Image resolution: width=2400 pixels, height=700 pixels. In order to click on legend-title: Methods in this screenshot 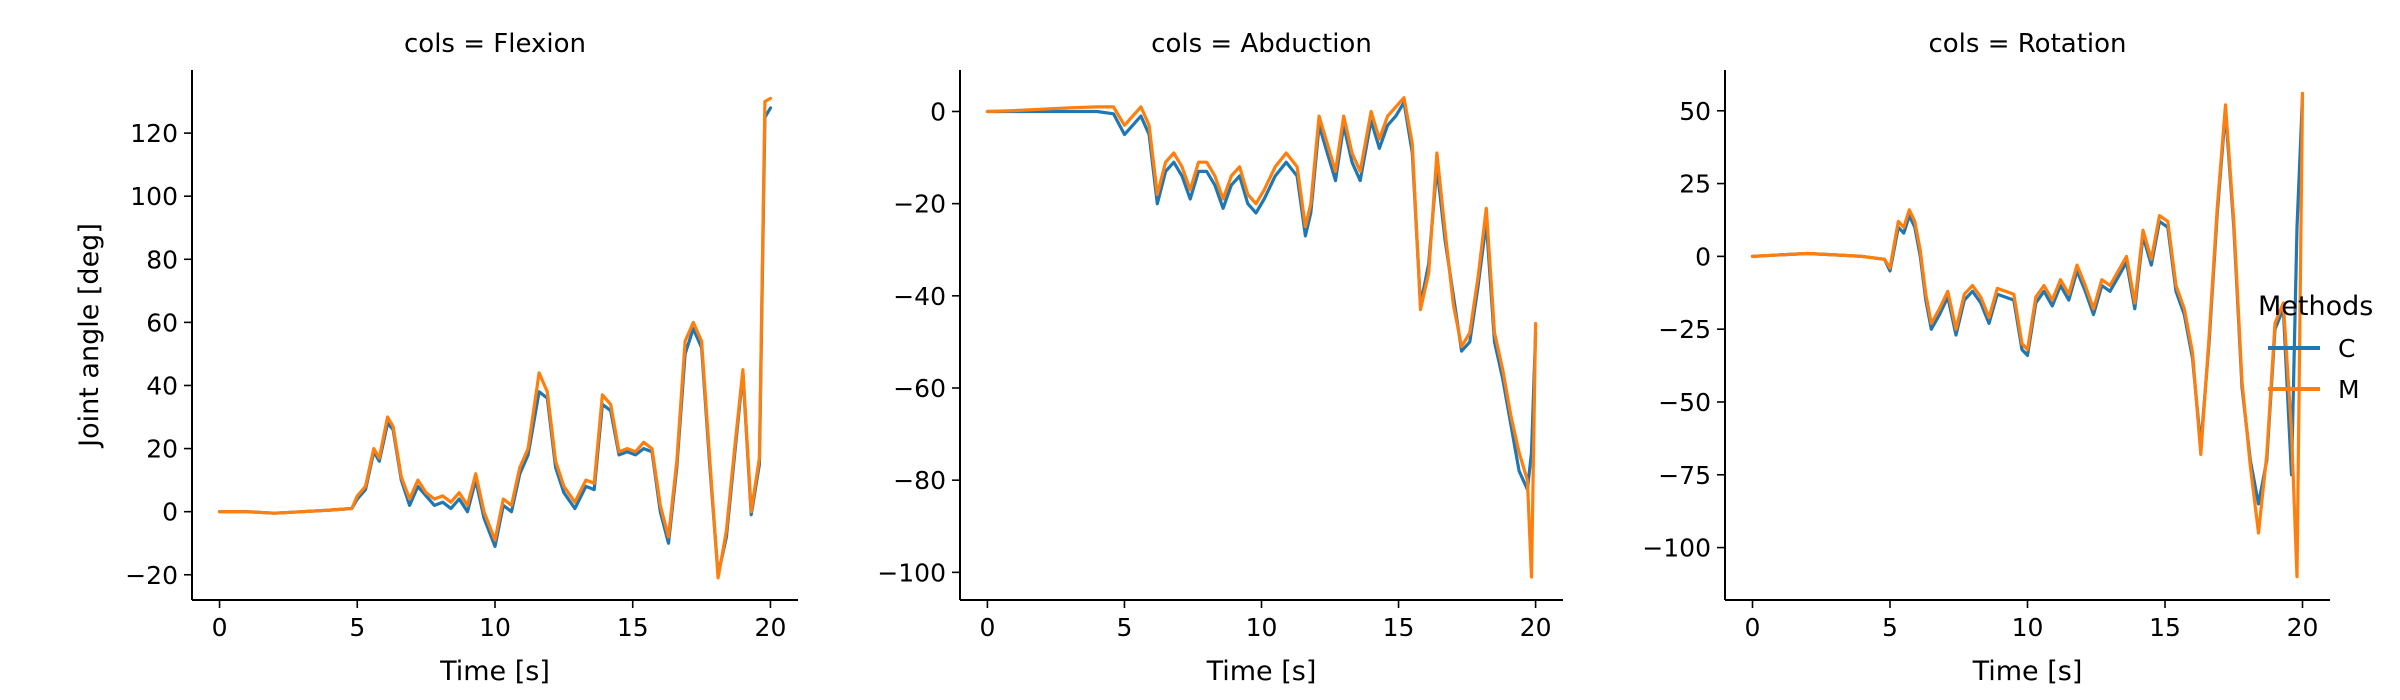, I will do `click(2315, 306)`.